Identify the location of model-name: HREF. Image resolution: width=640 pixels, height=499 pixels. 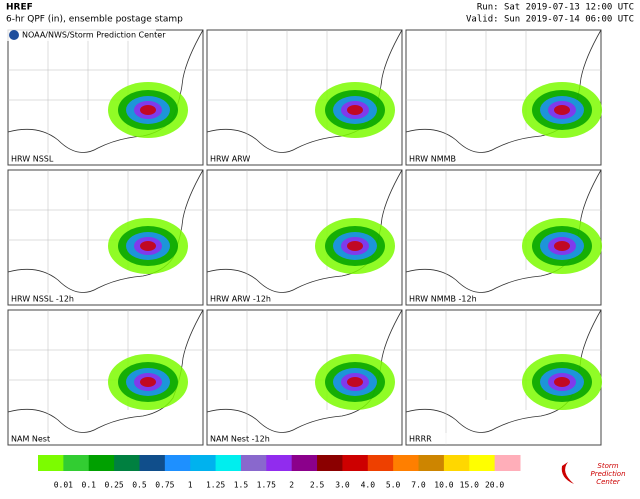
(19, 8).